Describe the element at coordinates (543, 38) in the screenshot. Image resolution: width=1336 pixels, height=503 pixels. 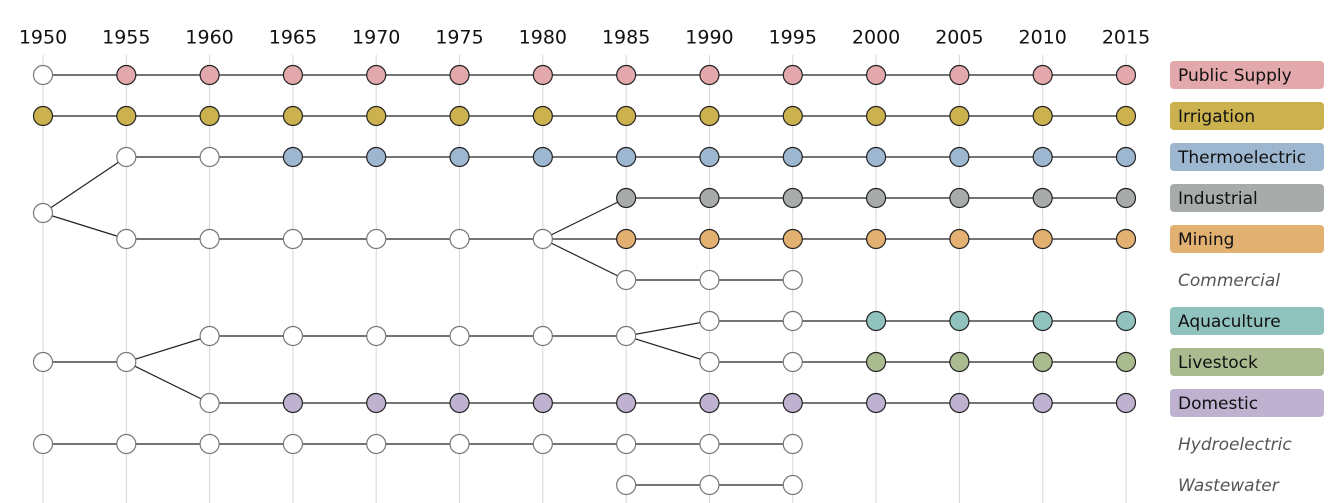
I see `year-label: 1980` at that location.